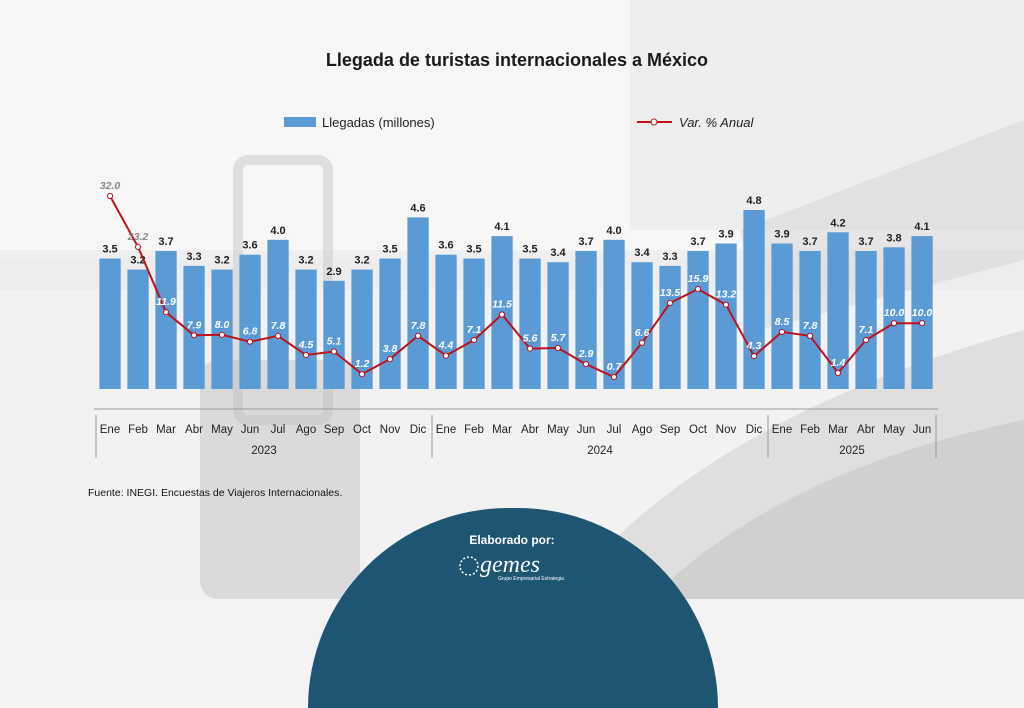 This screenshot has height=708, width=1024. I want to click on line-value-label: 6.6, so click(642, 333).